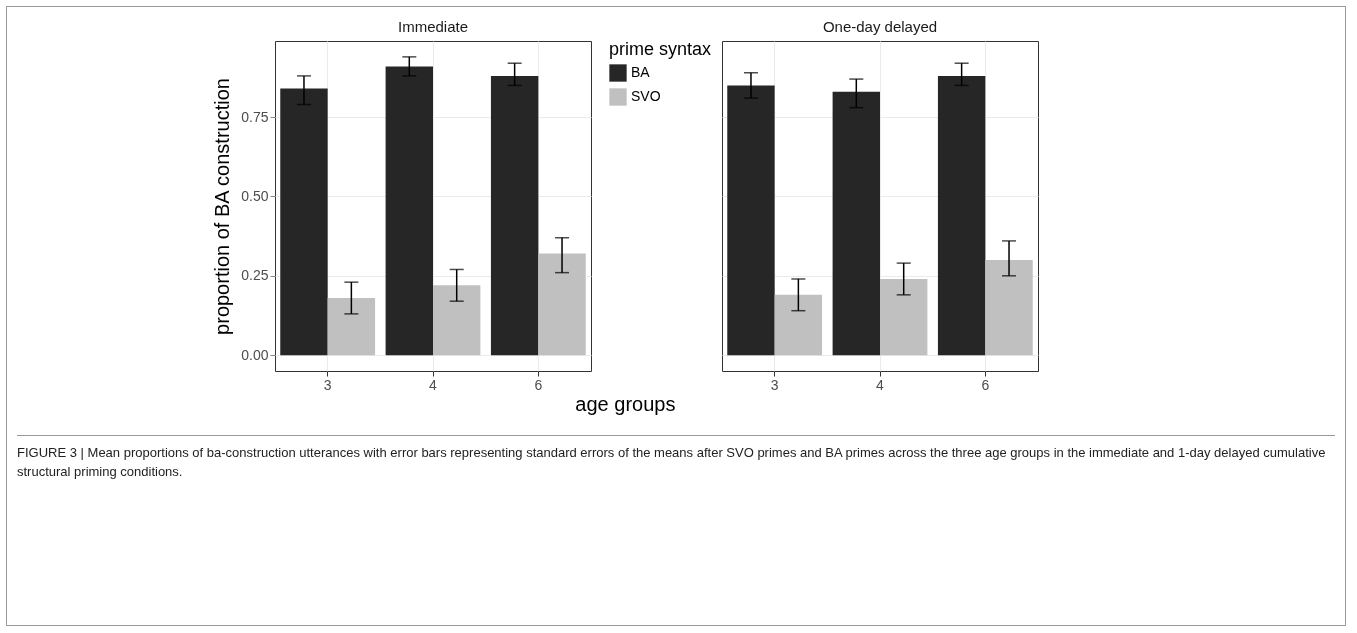  What do you see at coordinates (222, 206) in the screenshot?
I see `y-axis-title: proportion of BA construction` at bounding box center [222, 206].